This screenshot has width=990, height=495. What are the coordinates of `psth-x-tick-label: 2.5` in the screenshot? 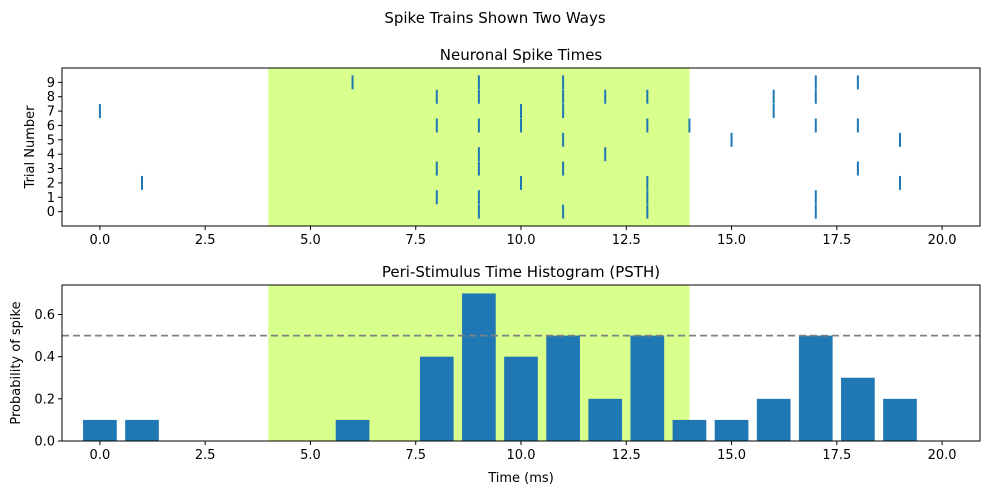 It's located at (205, 455).